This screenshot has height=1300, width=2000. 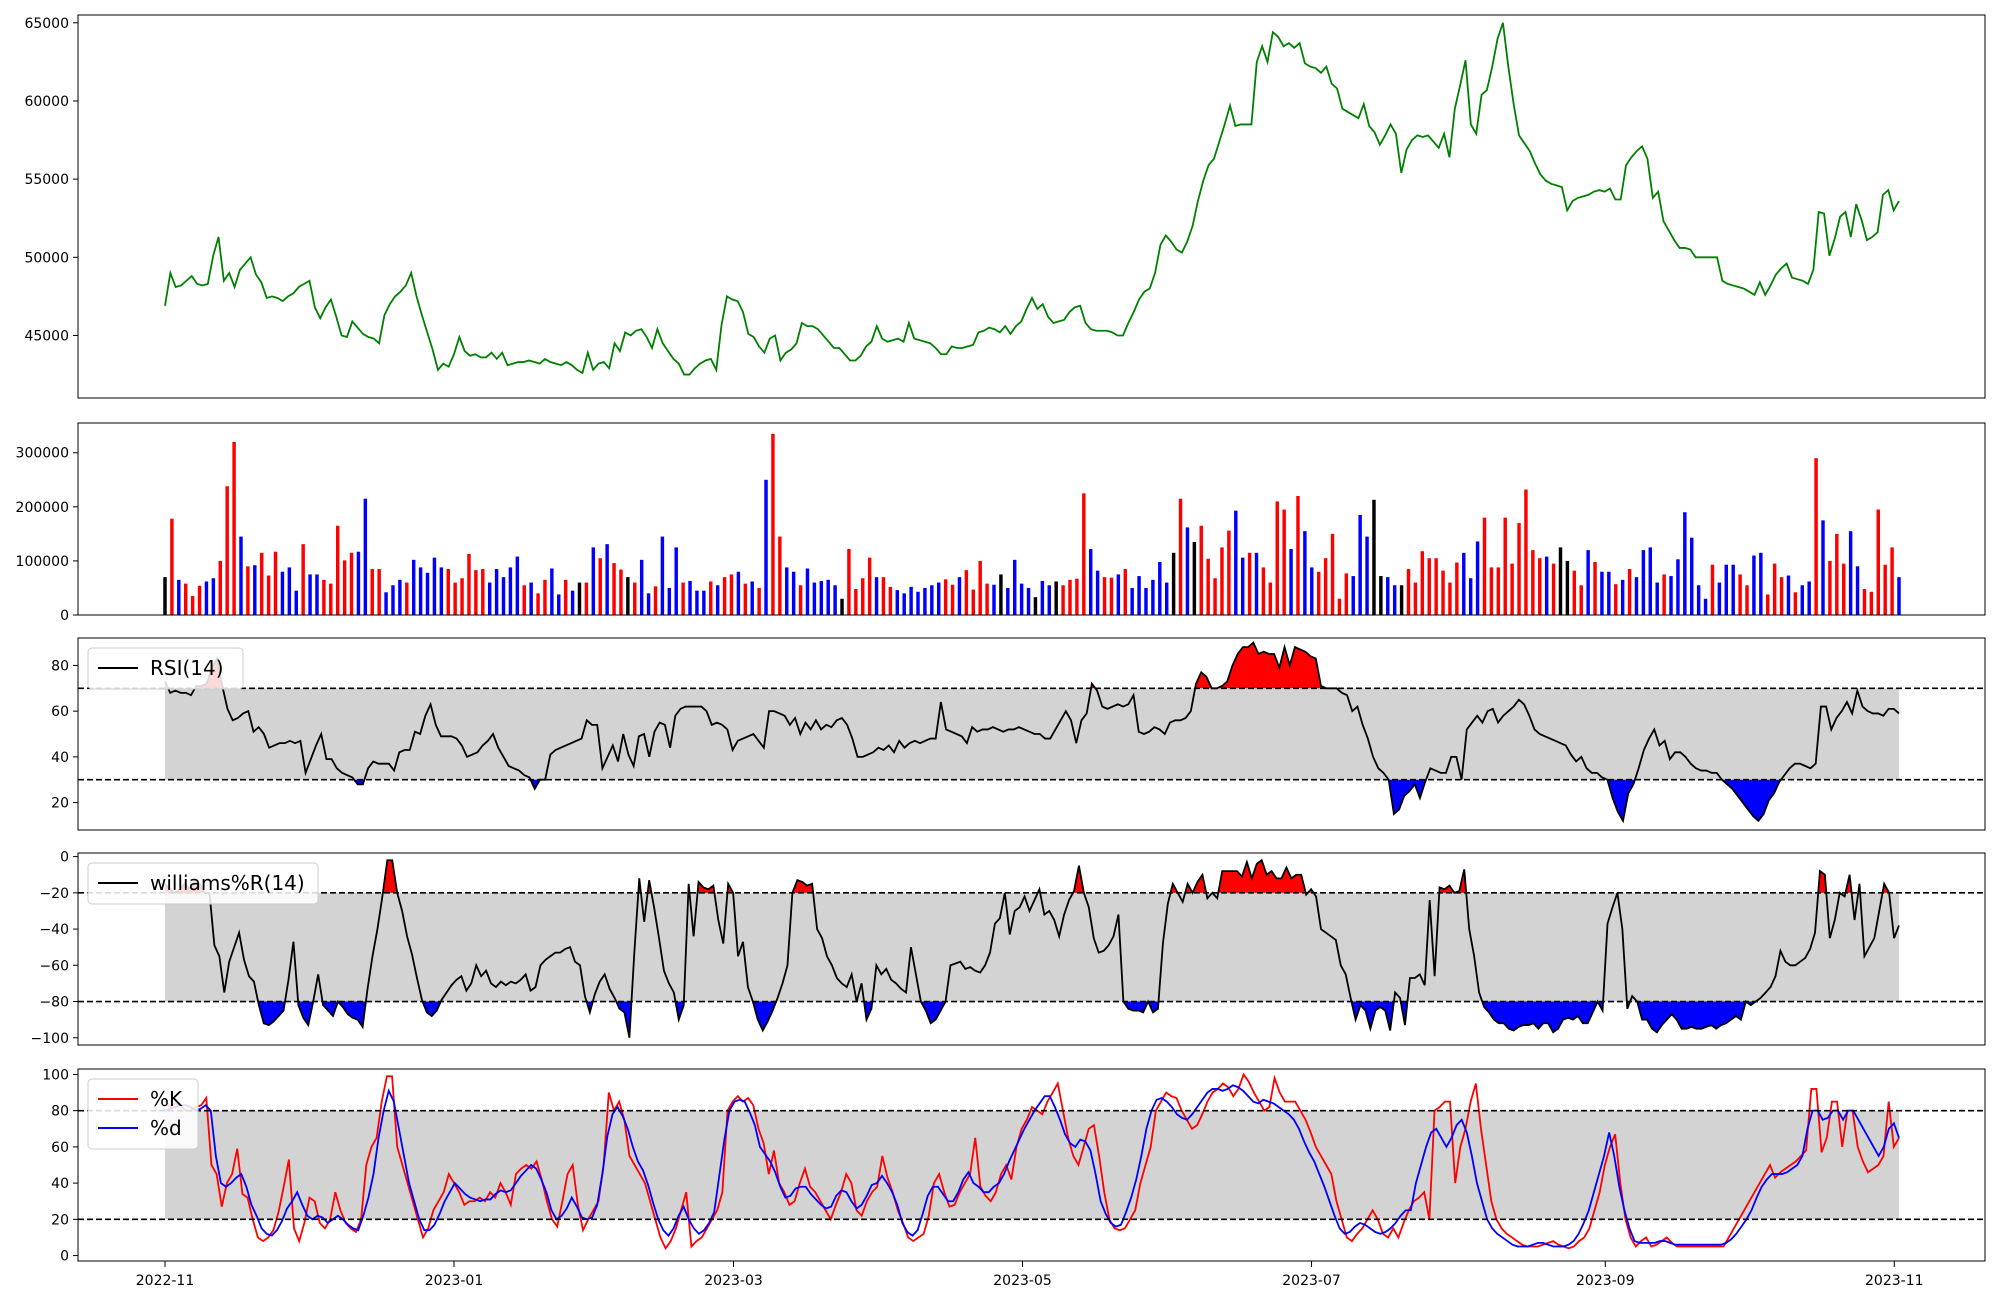 I want to click on rsi-panel-frame, so click(x=1031, y=734).